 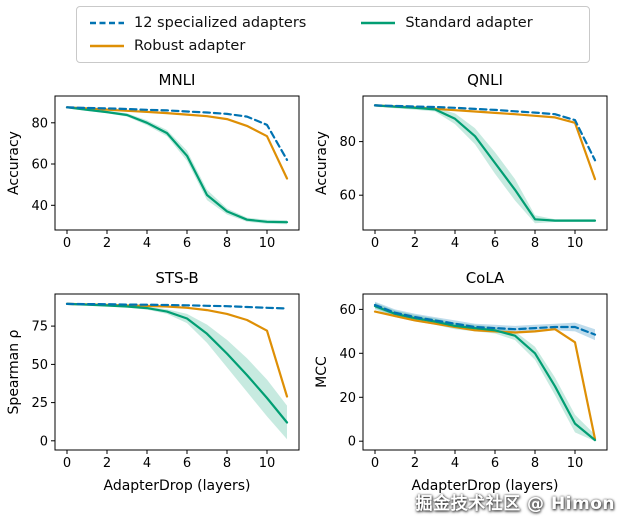 What do you see at coordinates (197, 34) in the screenshot?
I see `legend-column-left: 12 specialized adapters Robust adapter` at bounding box center [197, 34].